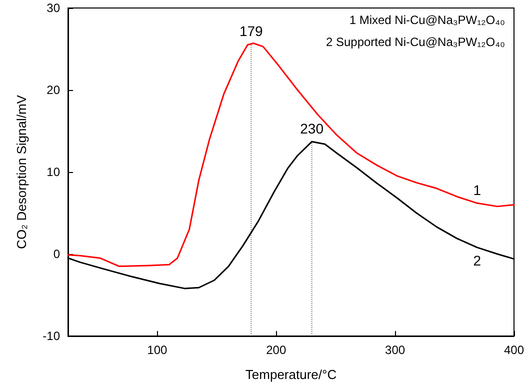  I want to click on y-tick-label: -10, so click(51, 336).